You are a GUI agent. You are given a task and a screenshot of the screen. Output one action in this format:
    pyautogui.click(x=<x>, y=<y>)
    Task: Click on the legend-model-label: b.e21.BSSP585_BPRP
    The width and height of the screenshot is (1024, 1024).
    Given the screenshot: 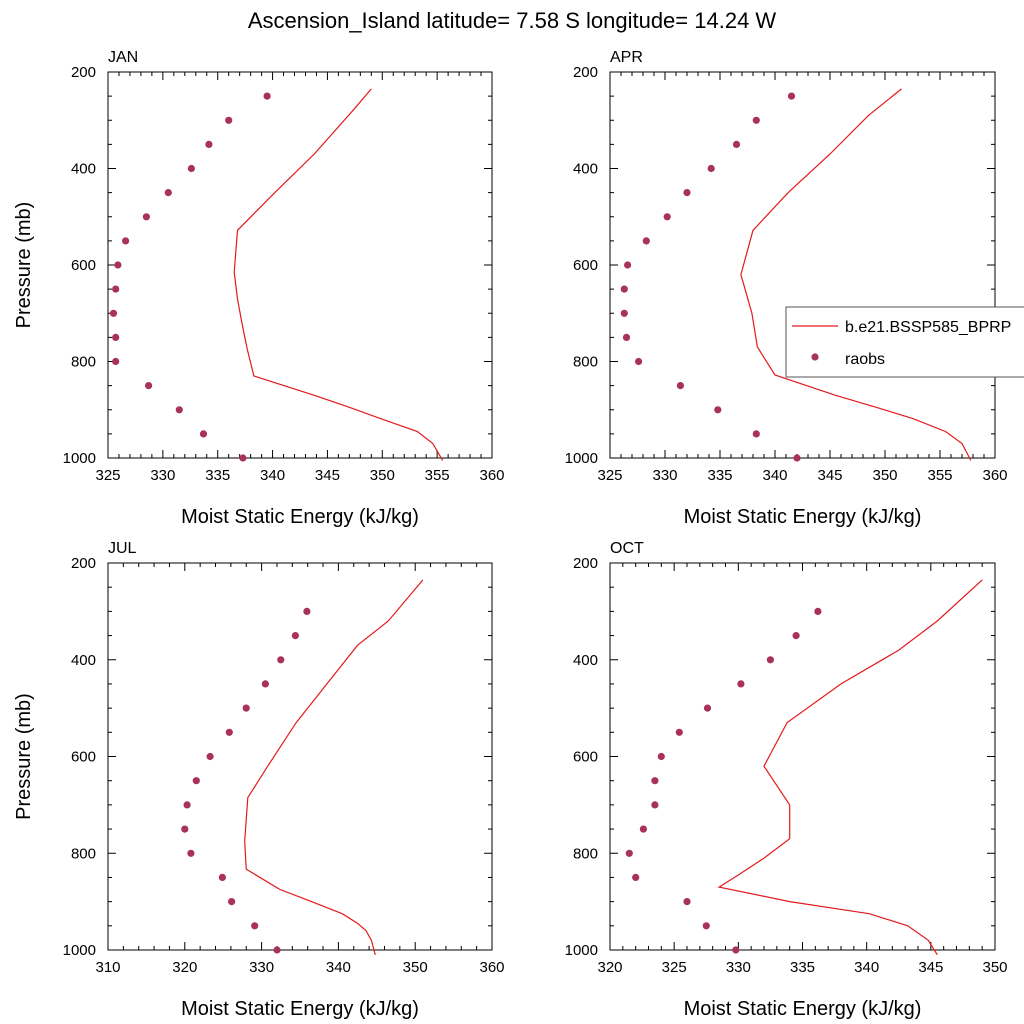 What is the action you would take?
    pyautogui.click(x=928, y=327)
    